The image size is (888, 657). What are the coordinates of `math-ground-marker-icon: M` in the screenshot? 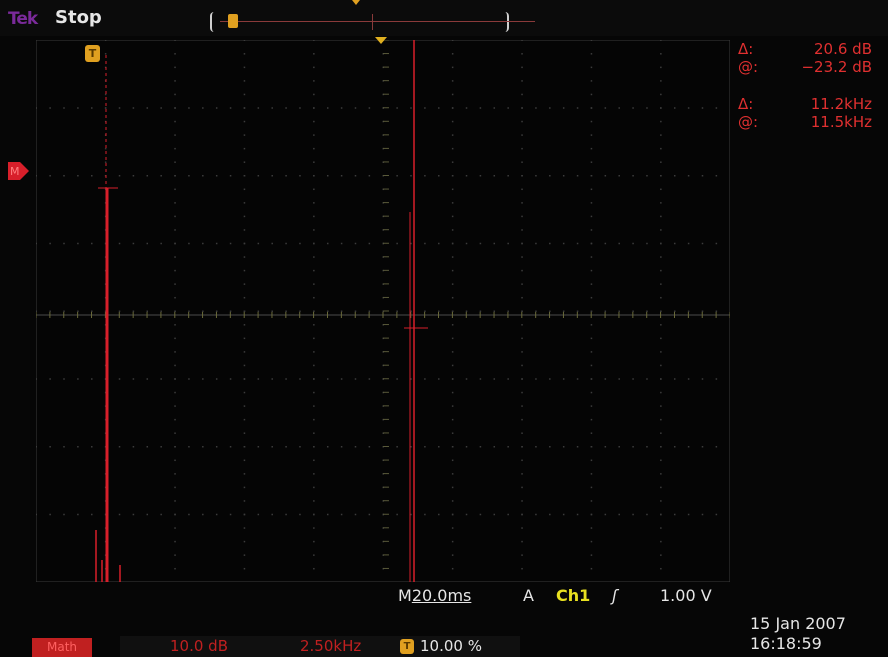 It's located at (19, 171).